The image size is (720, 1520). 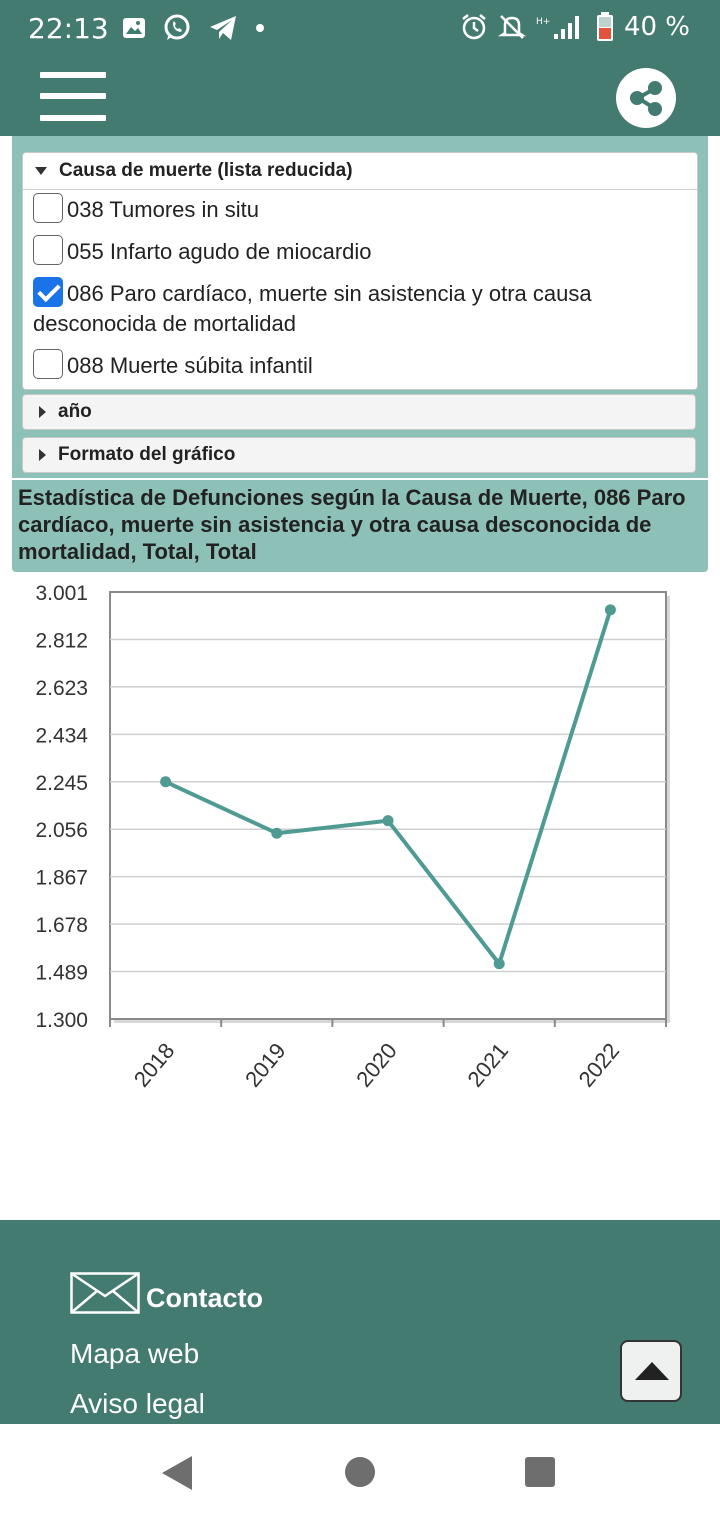 What do you see at coordinates (61, 688) in the screenshot?
I see `y-tick-label: 2.623` at bounding box center [61, 688].